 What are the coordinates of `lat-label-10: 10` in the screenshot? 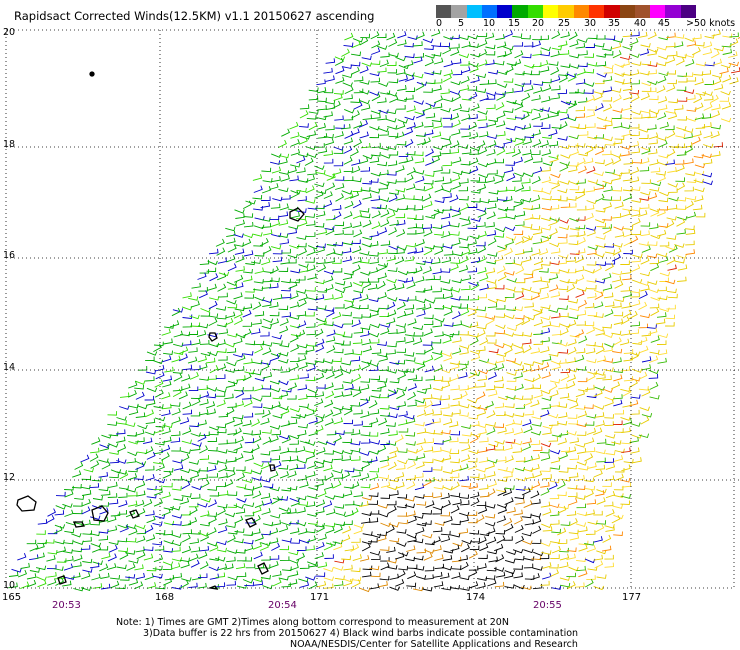 It's located at (9, 585).